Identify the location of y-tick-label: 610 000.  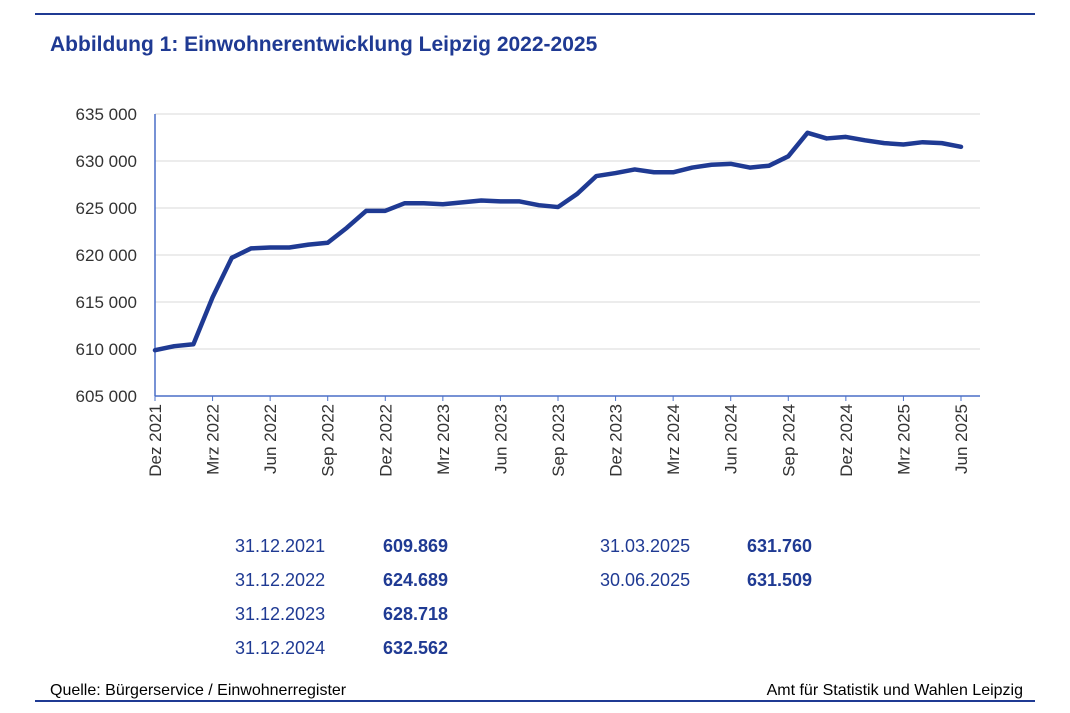
(106, 349).